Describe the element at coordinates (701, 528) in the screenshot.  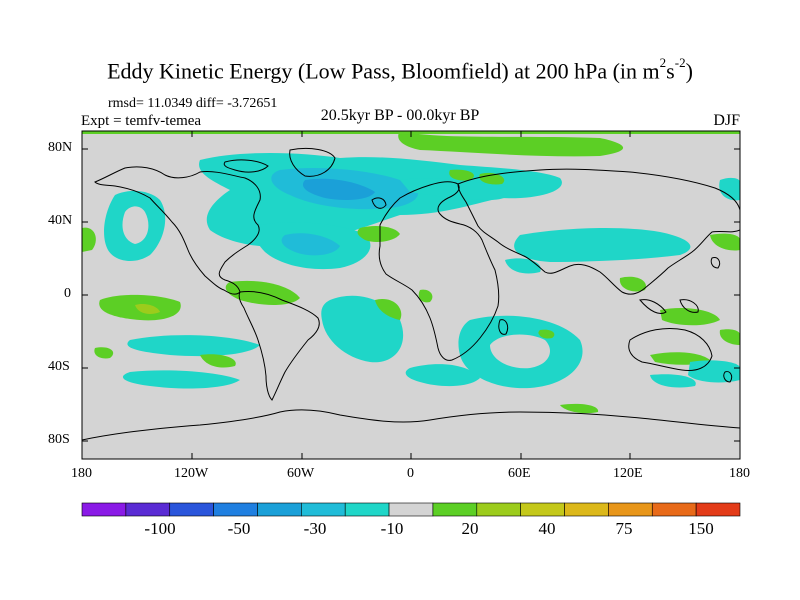
I see `colorbar-label: 150` at that location.